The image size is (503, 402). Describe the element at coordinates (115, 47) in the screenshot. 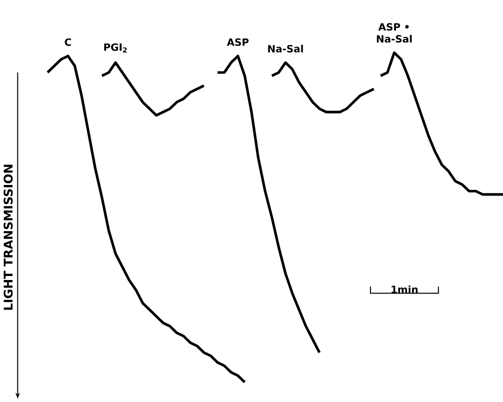

I see `series-label: PGI$_{2}$` at that location.